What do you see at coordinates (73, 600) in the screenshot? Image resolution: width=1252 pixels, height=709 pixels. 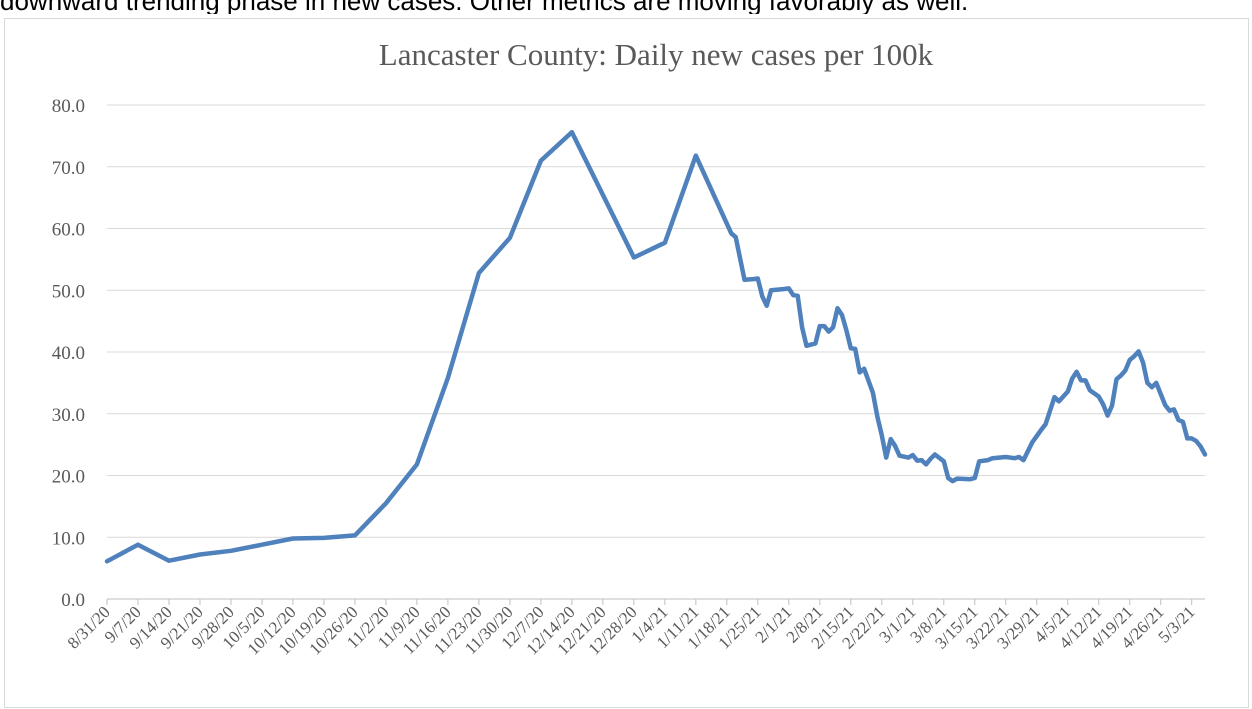 I see `y-tick-label: 0.0` at bounding box center [73, 600].